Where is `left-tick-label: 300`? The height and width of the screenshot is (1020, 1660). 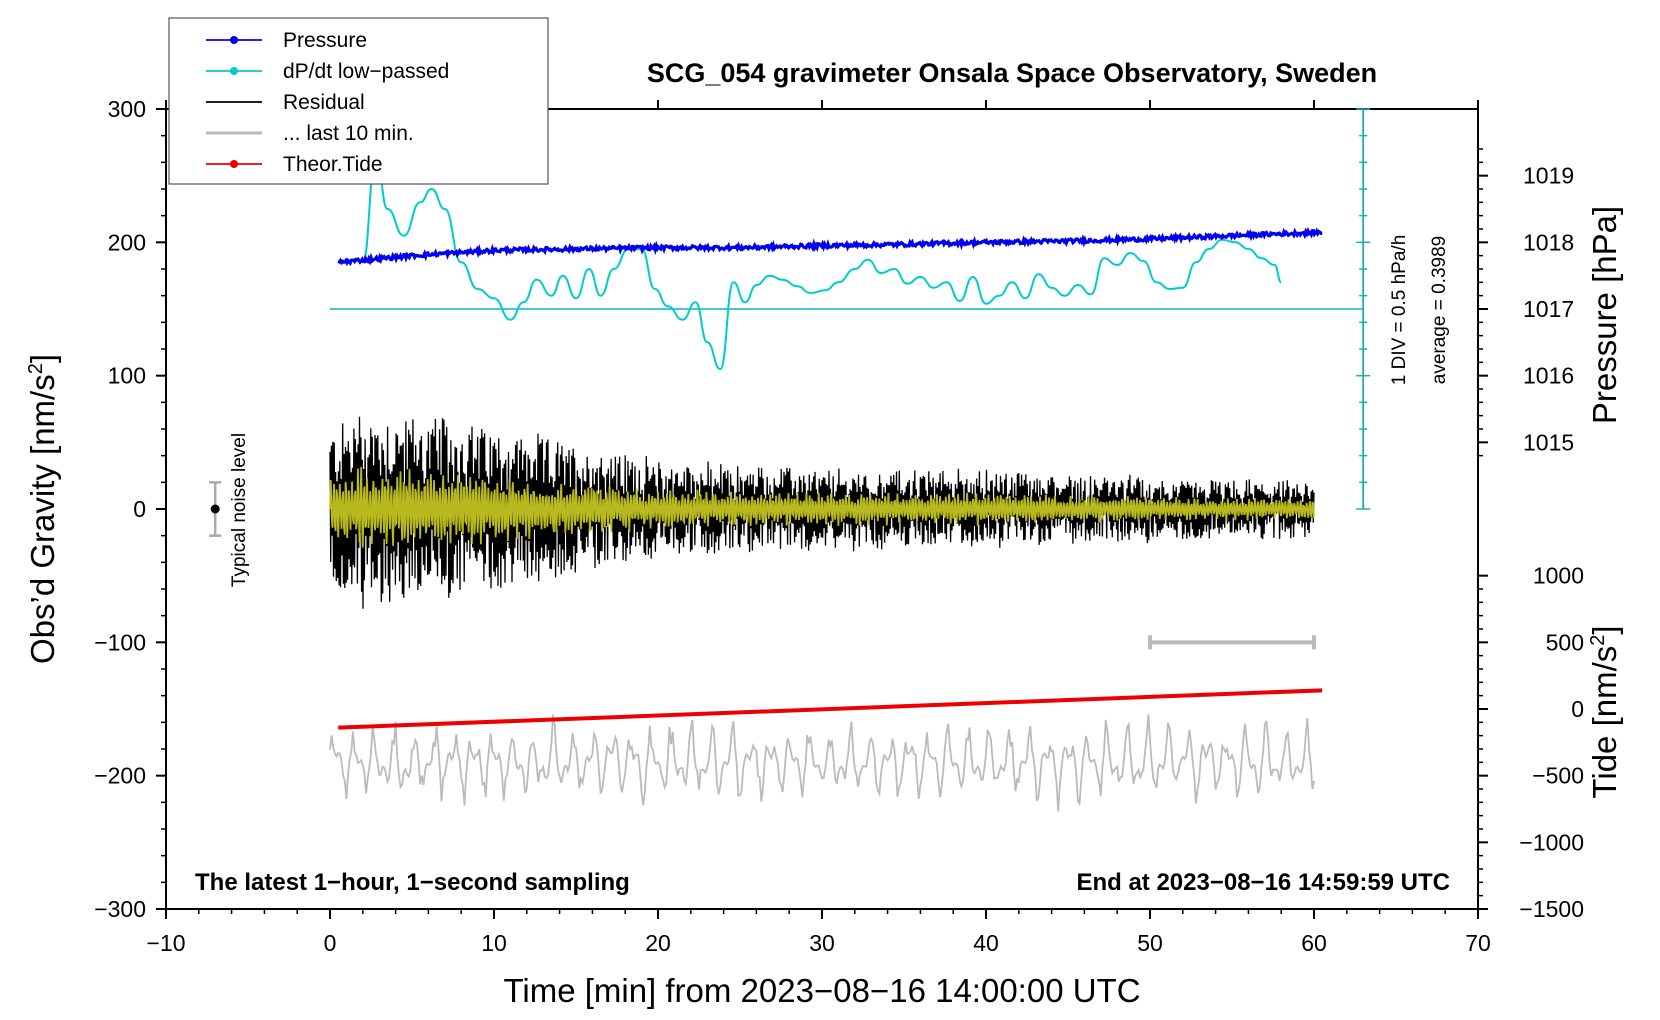
left-tick-label: 300 is located at coordinates (127, 109).